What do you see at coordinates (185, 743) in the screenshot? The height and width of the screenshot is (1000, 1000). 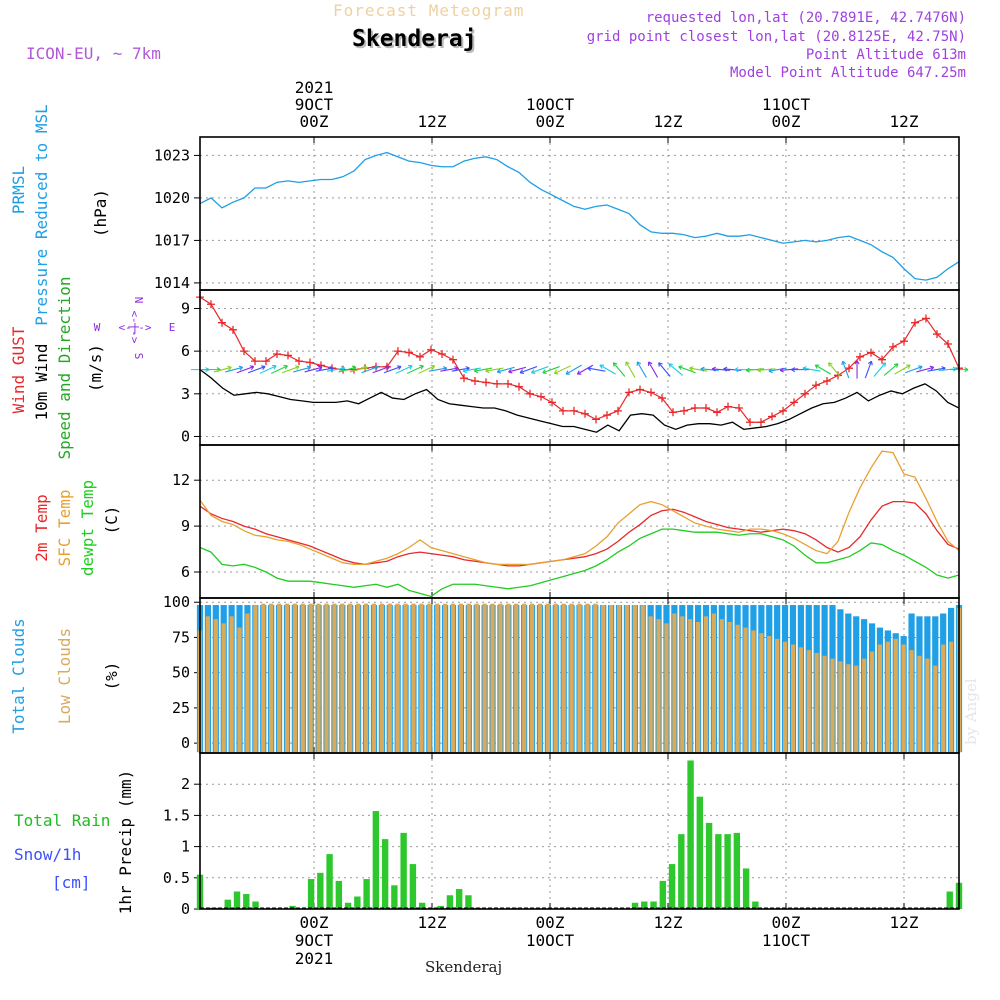 I see `y-tick-label: 0` at bounding box center [185, 743].